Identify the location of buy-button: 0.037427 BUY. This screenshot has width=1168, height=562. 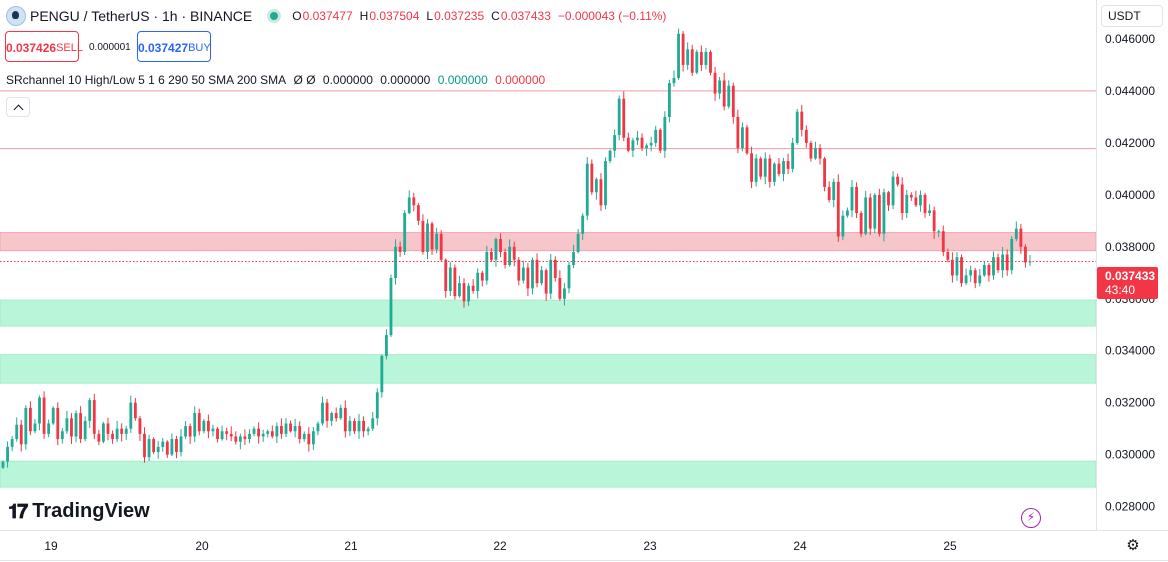
(174, 46).